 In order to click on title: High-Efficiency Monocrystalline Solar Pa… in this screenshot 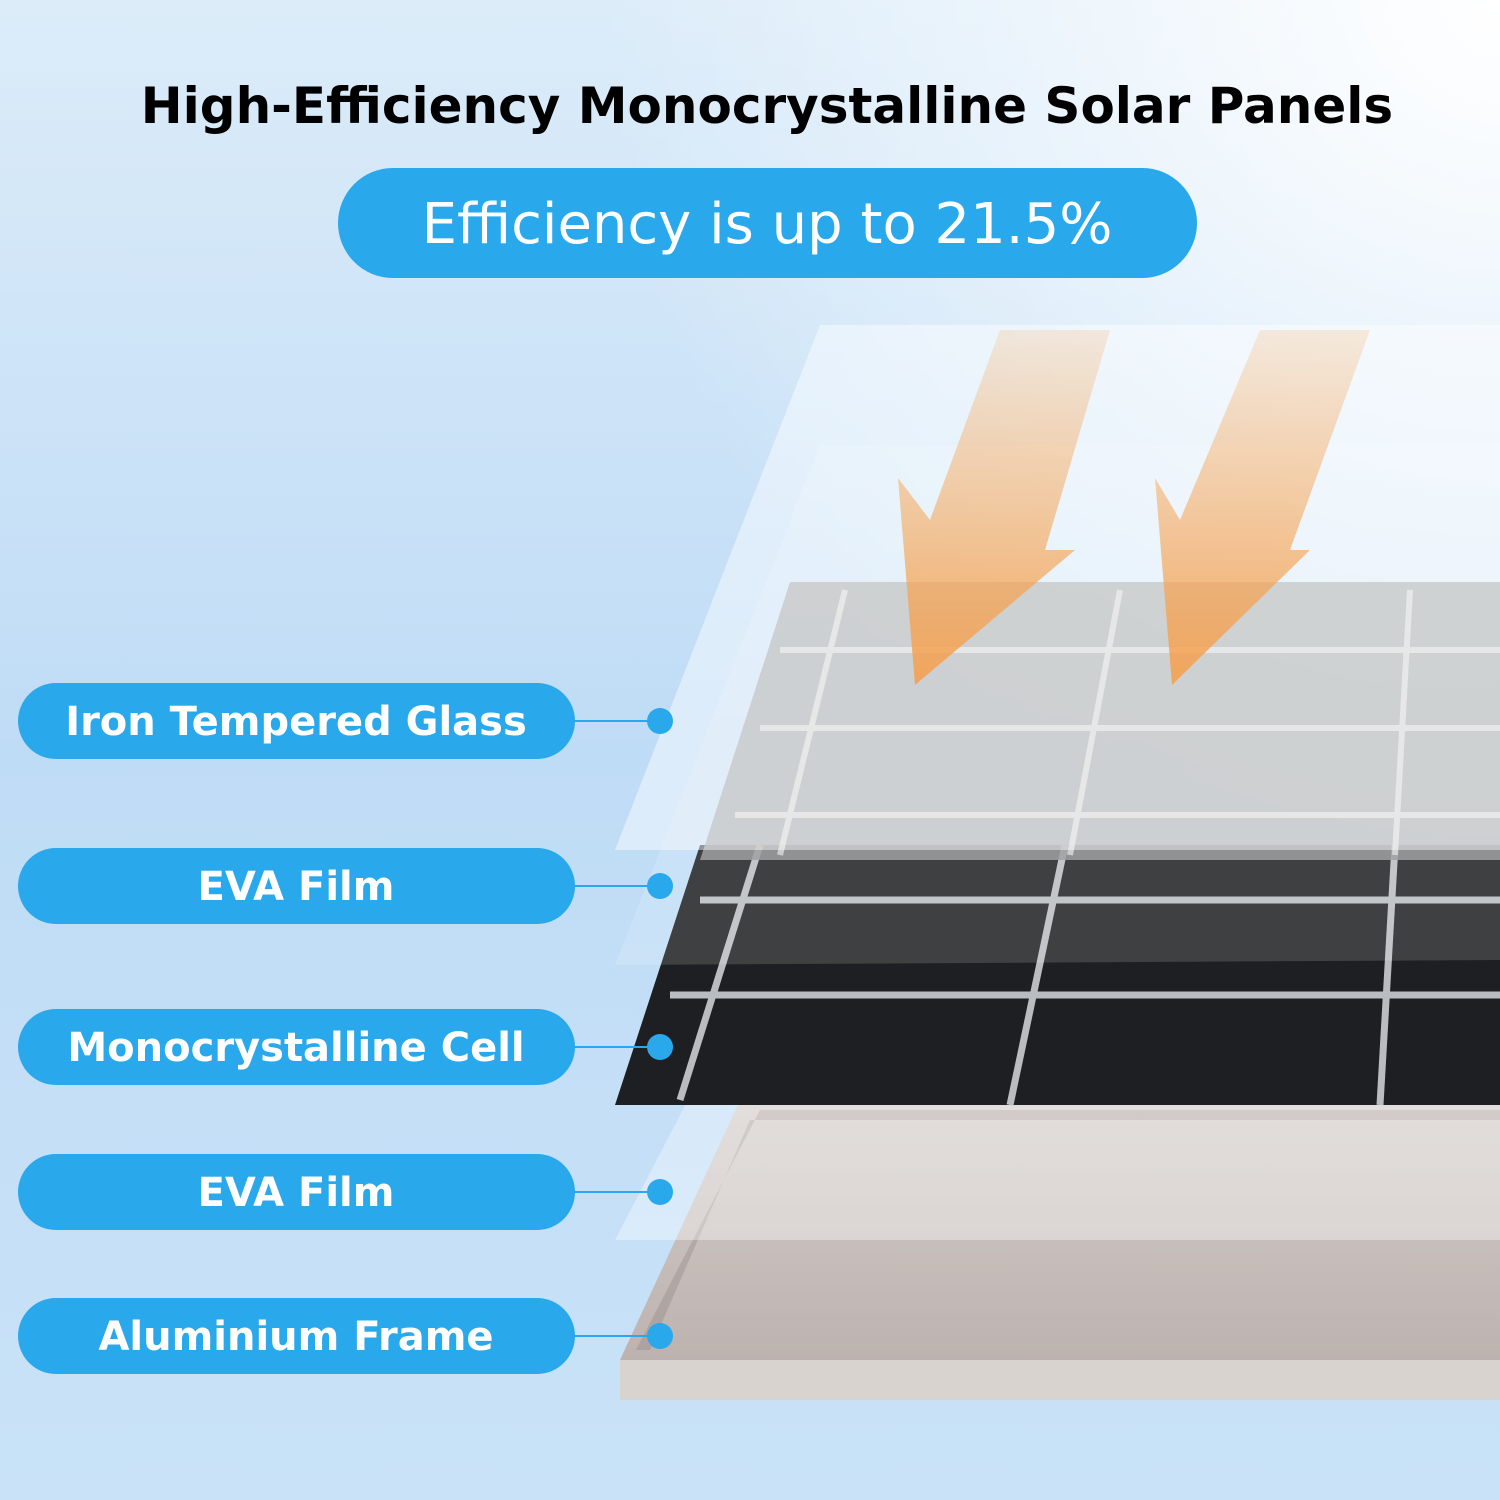, I will do `click(767, 106)`.